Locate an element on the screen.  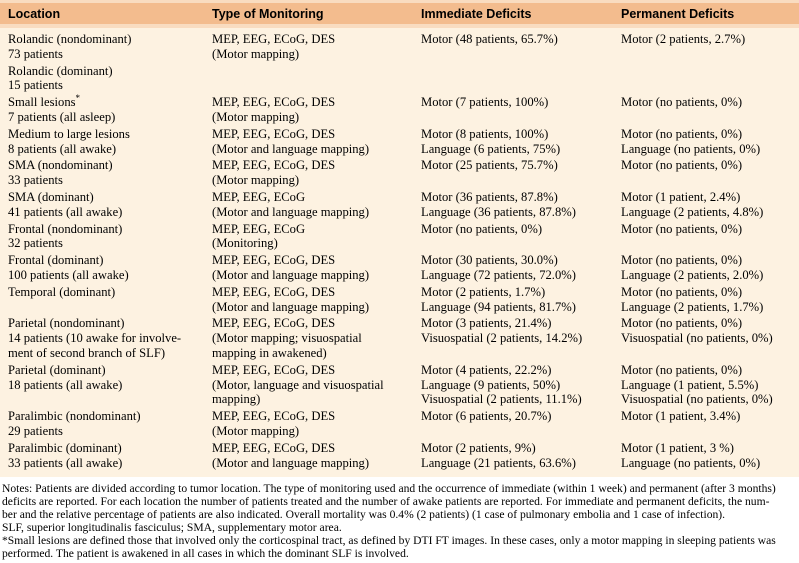
cell-permanent: Motor (no patients, 0%) is located at coordinates (710, 173).